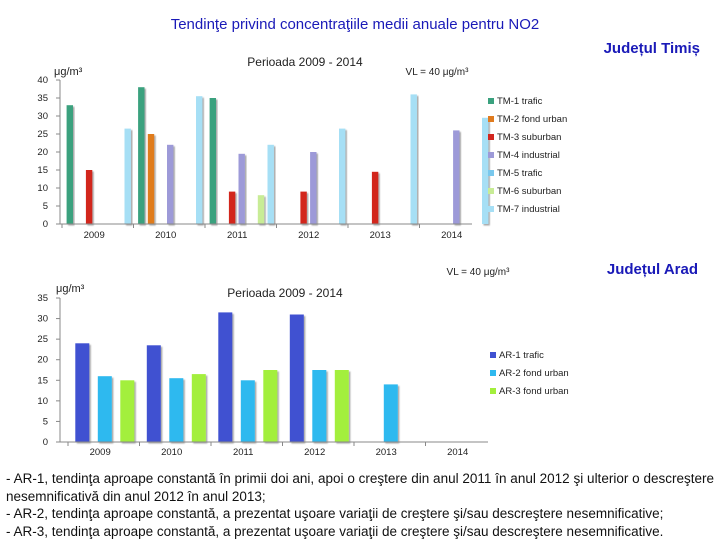 The image size is (720, 540). What do you see at coordinates (70, 289) in the screenshot?
I see `chart-arad-ylabel: μg/m³` at bounding box center [70, 289].